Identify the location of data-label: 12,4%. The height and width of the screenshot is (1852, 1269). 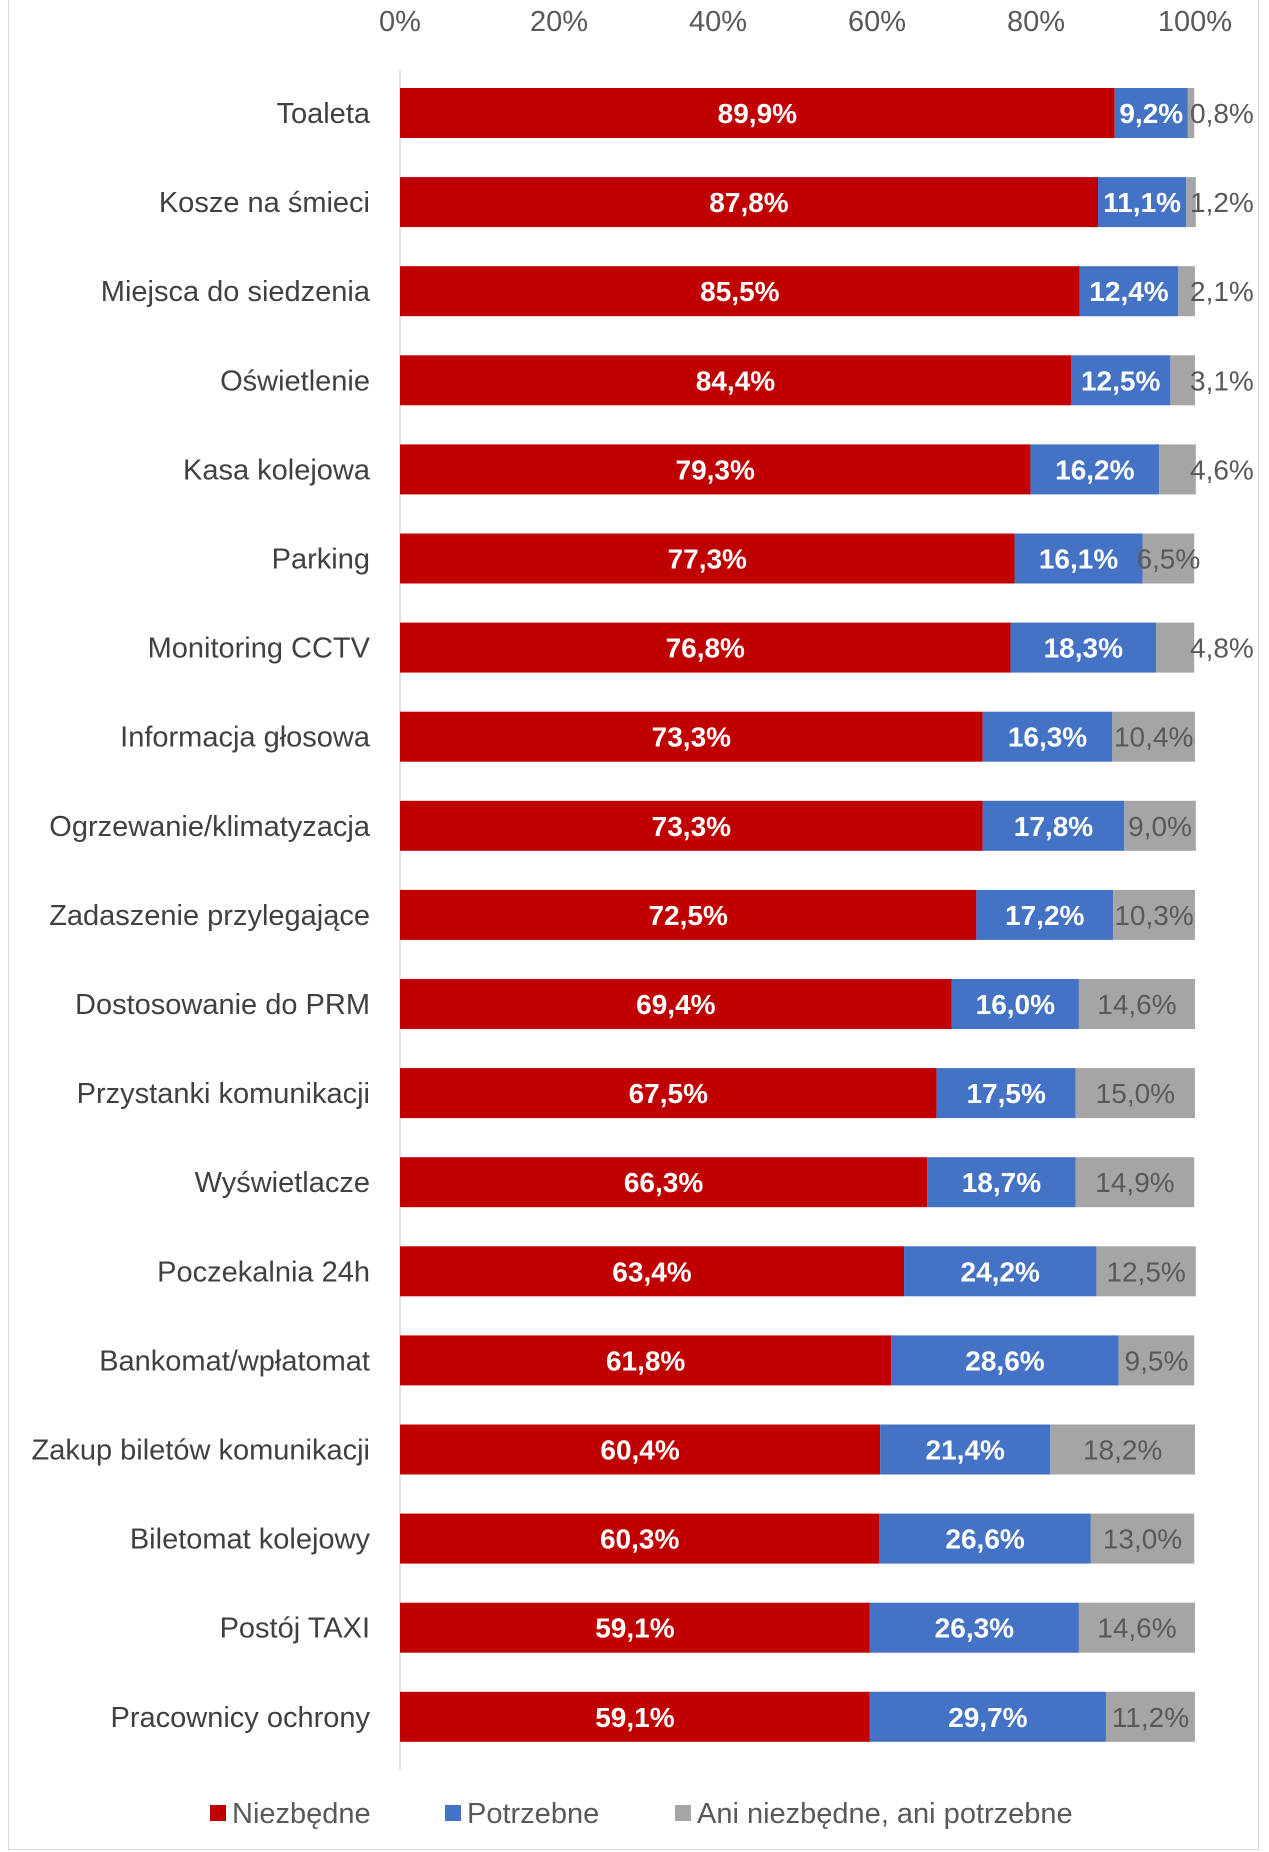
(1128, 291).